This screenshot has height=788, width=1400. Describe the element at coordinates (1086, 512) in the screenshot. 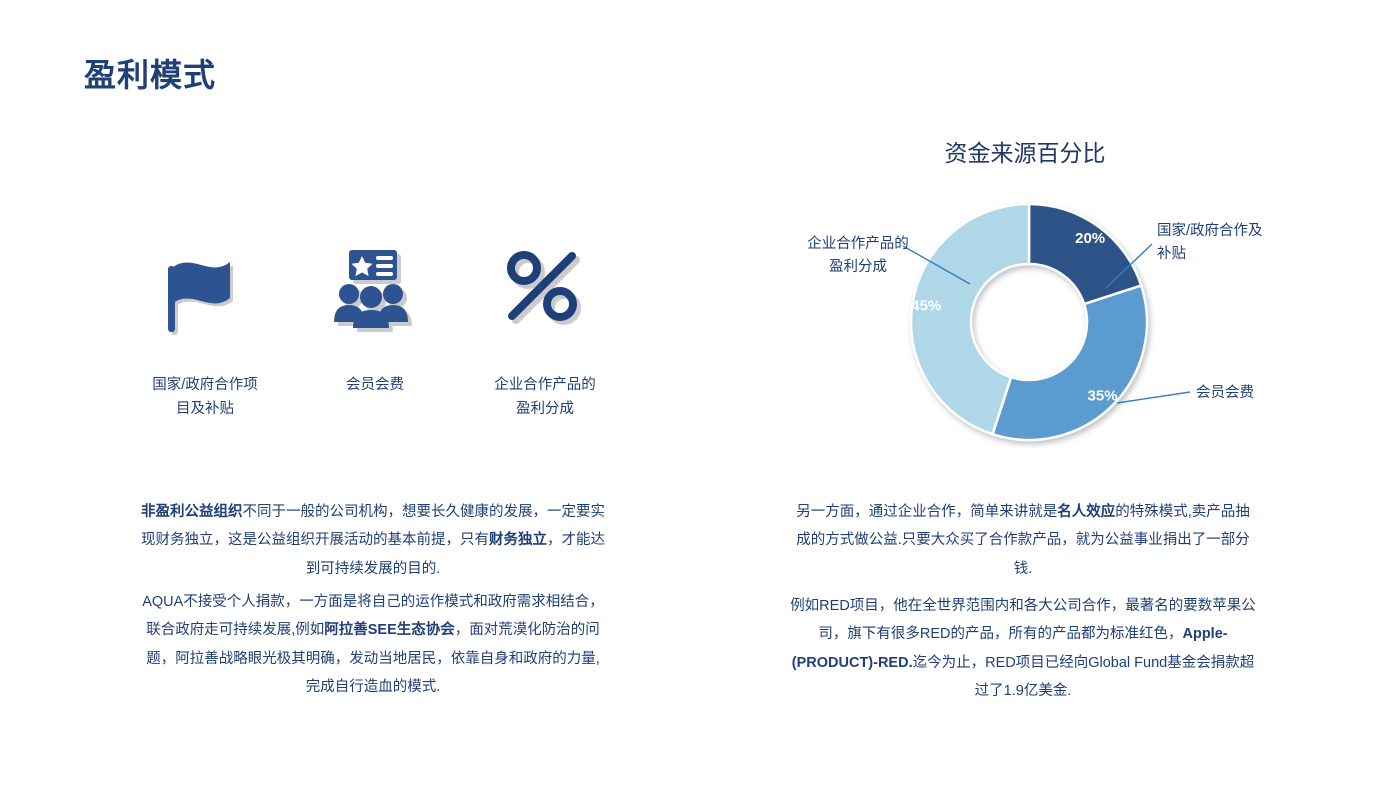

I see `right-paragraph-1-bold-1: 名人效应` at that location.